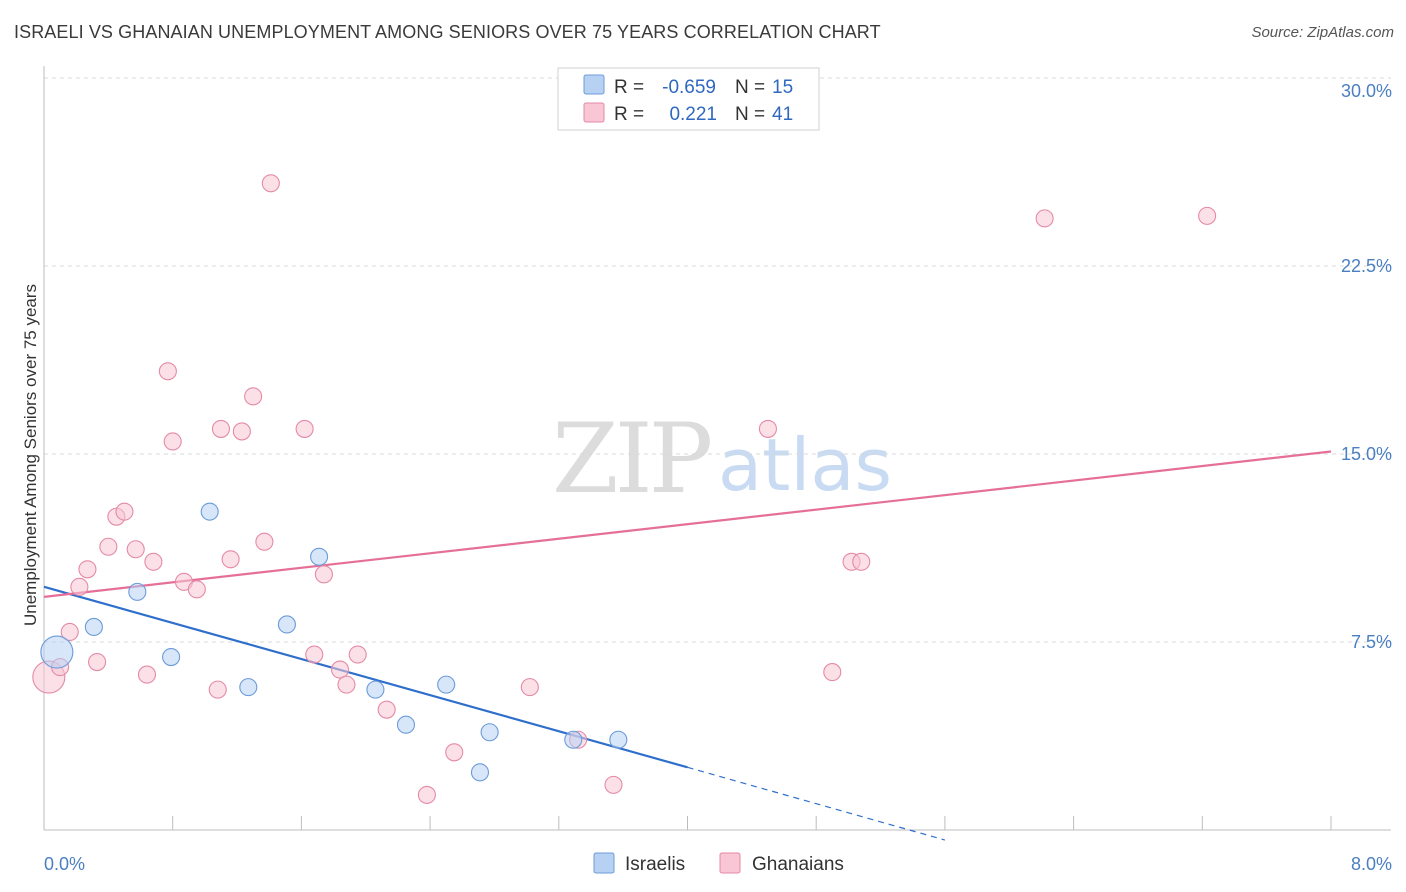 The width and height of the screenshot is (1406, 892). Describe the element at coordinates (782, 114) in the screenshot. I see `legend-n-value-ghanaians: 41` at that location.